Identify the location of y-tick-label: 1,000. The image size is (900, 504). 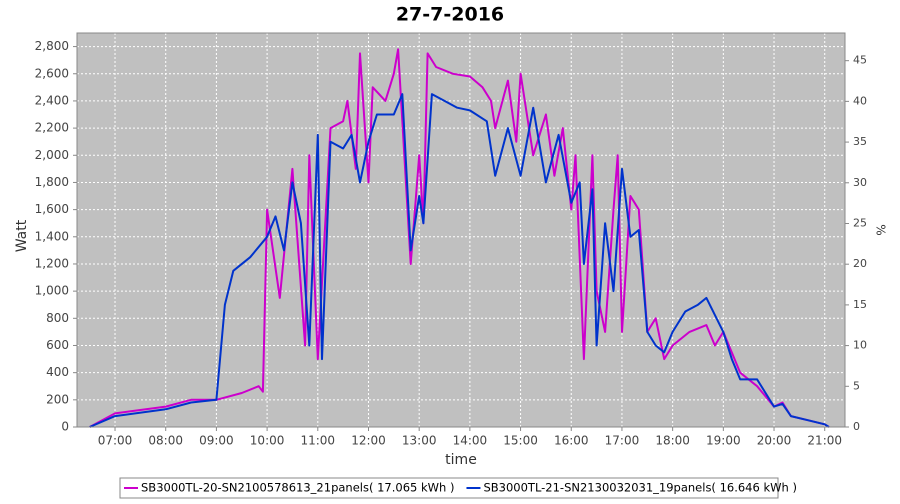
(52, 291).